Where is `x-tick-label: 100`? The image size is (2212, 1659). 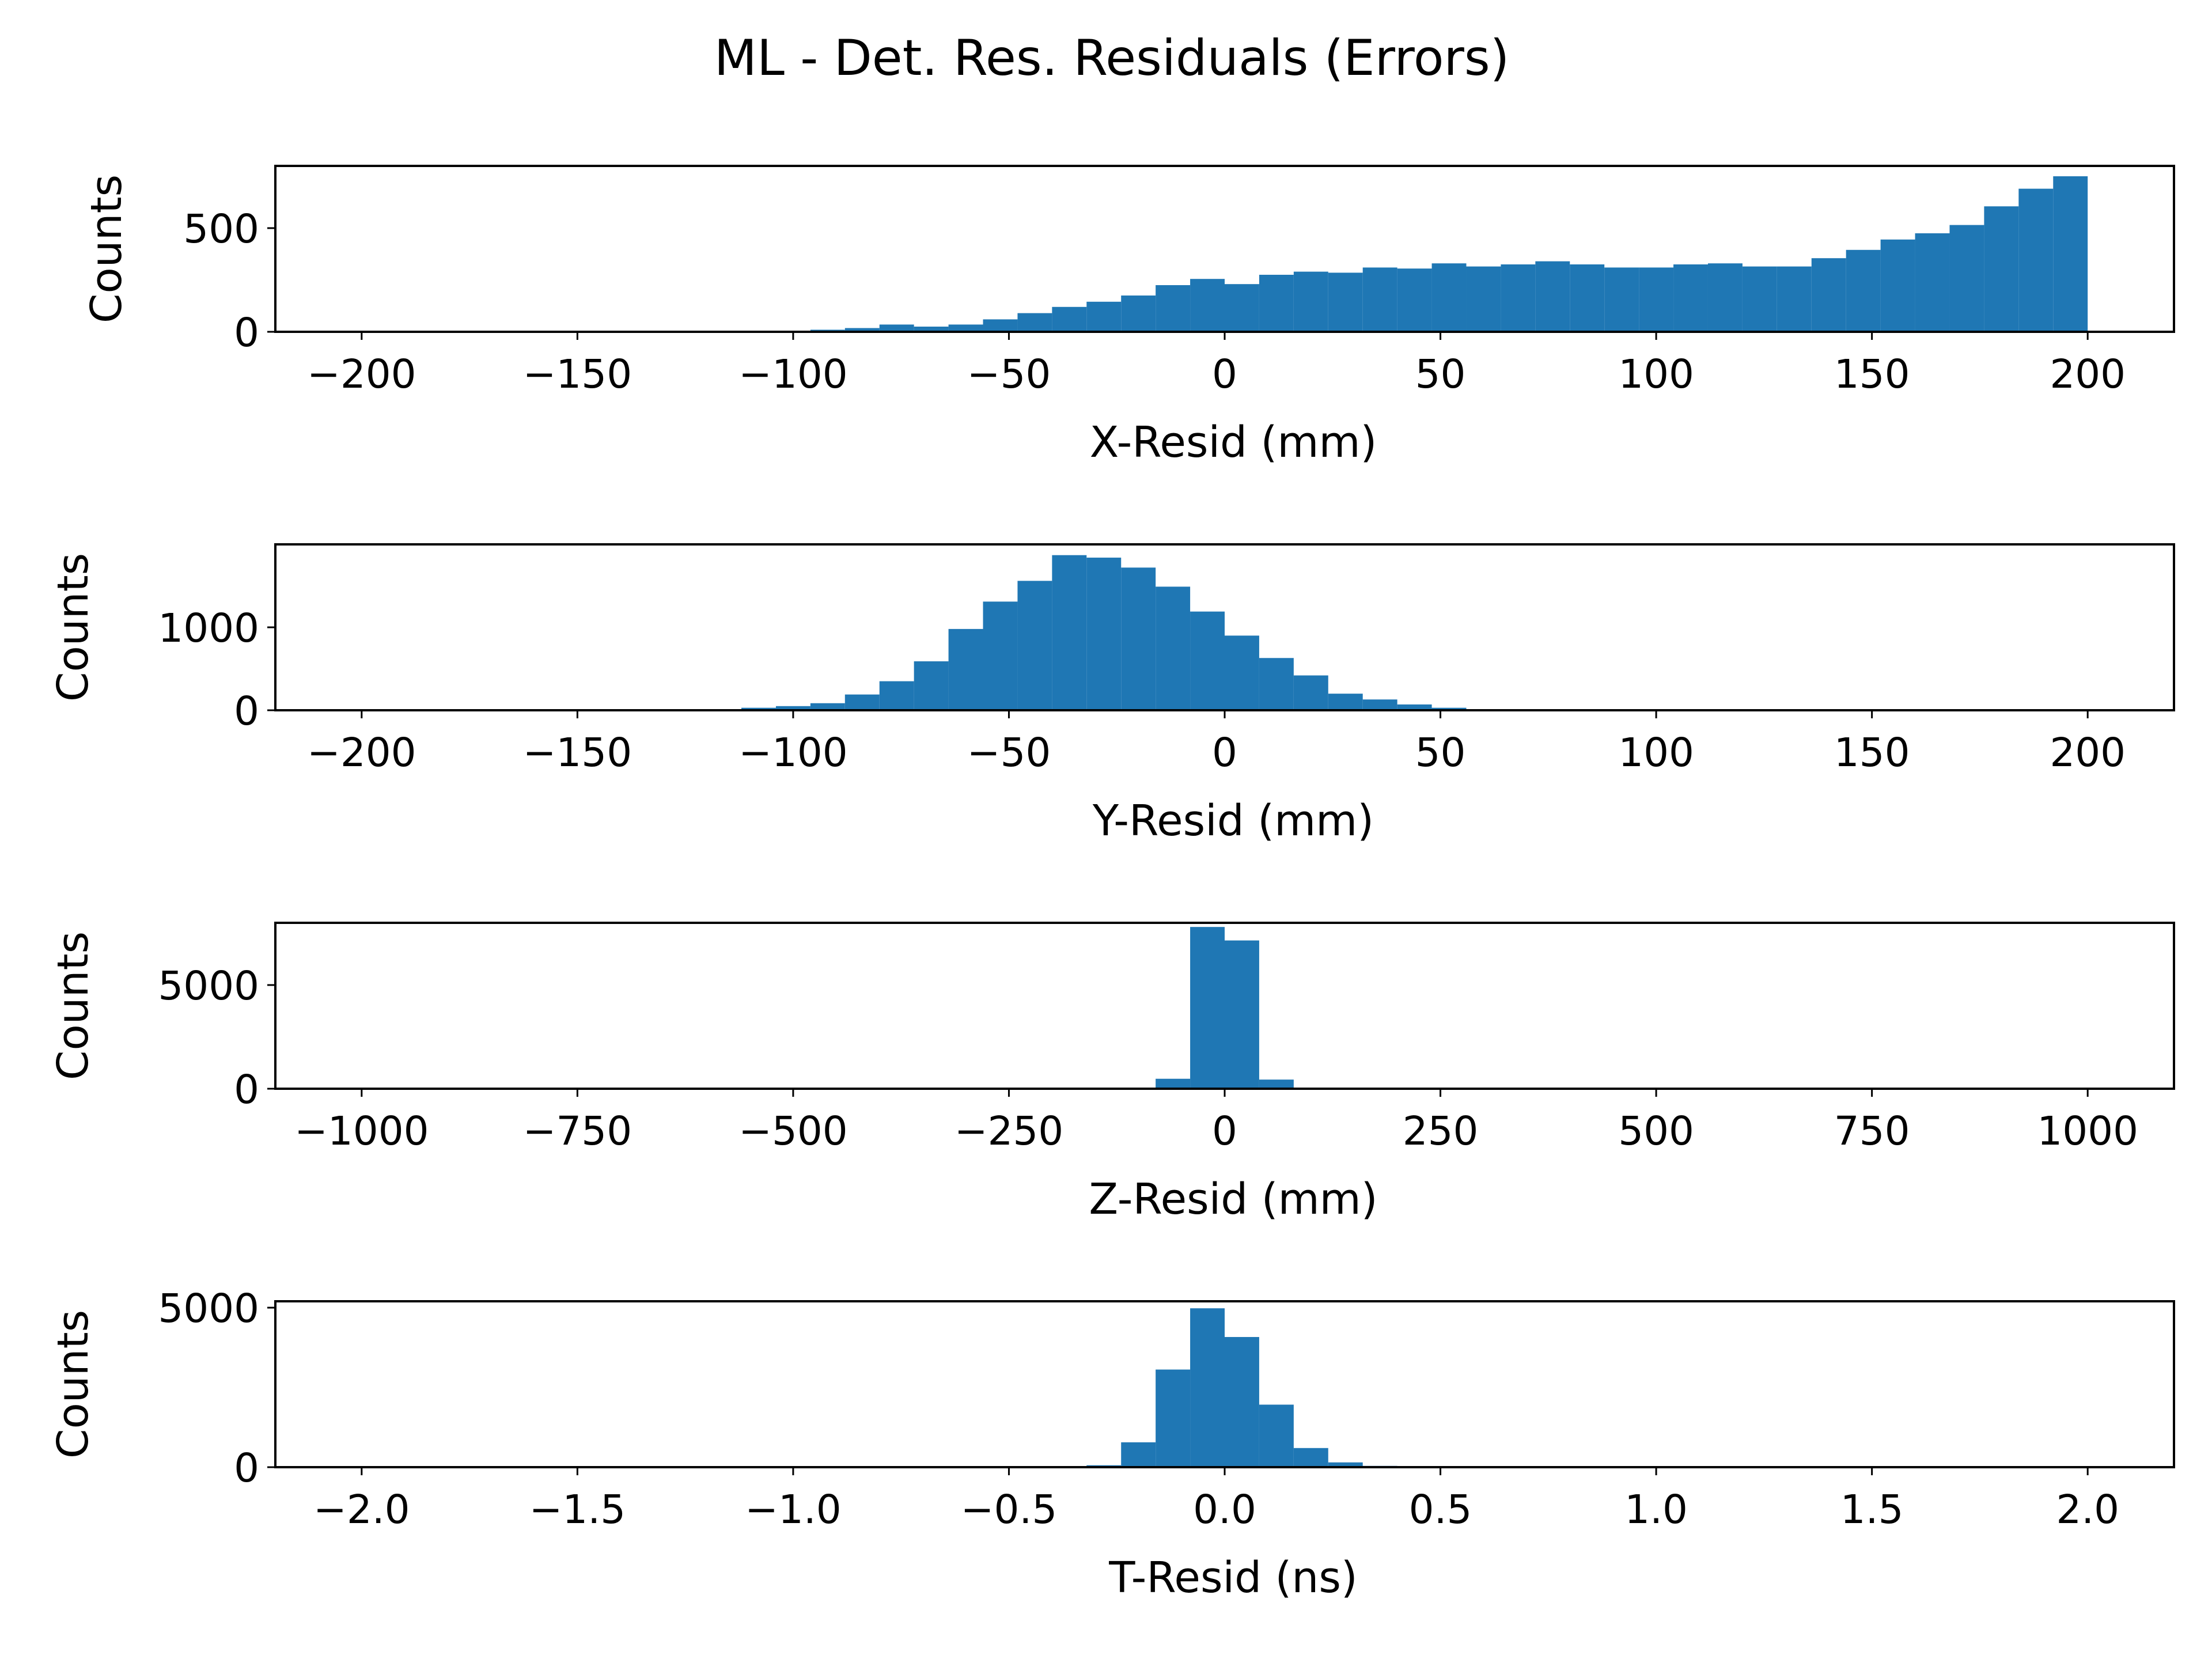 x-tick-label: 100 is located at coordinates (1656, 753).